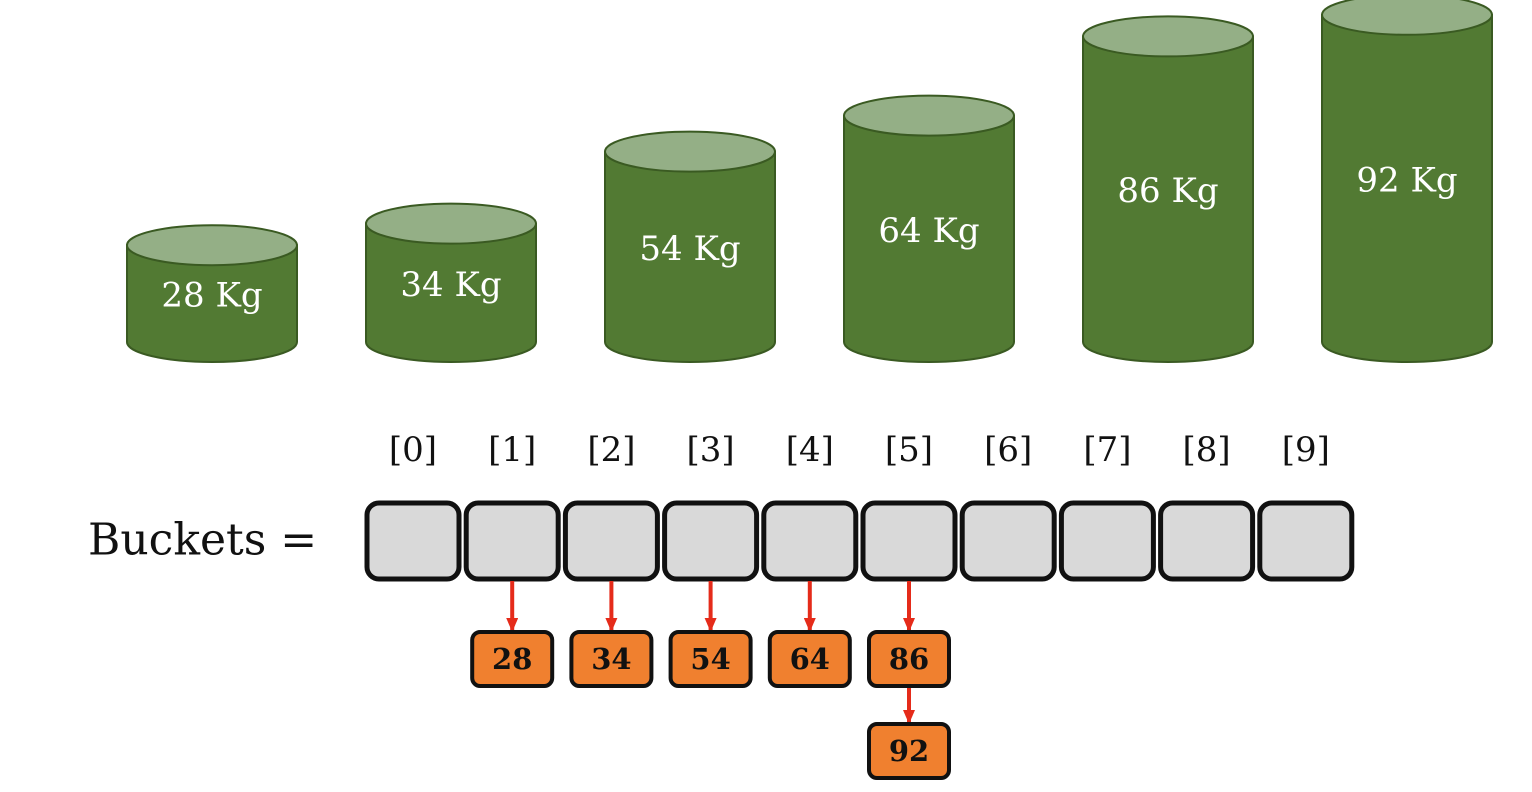  I want to click on weight-cylinder: 34 Kg, so click(451, 282).